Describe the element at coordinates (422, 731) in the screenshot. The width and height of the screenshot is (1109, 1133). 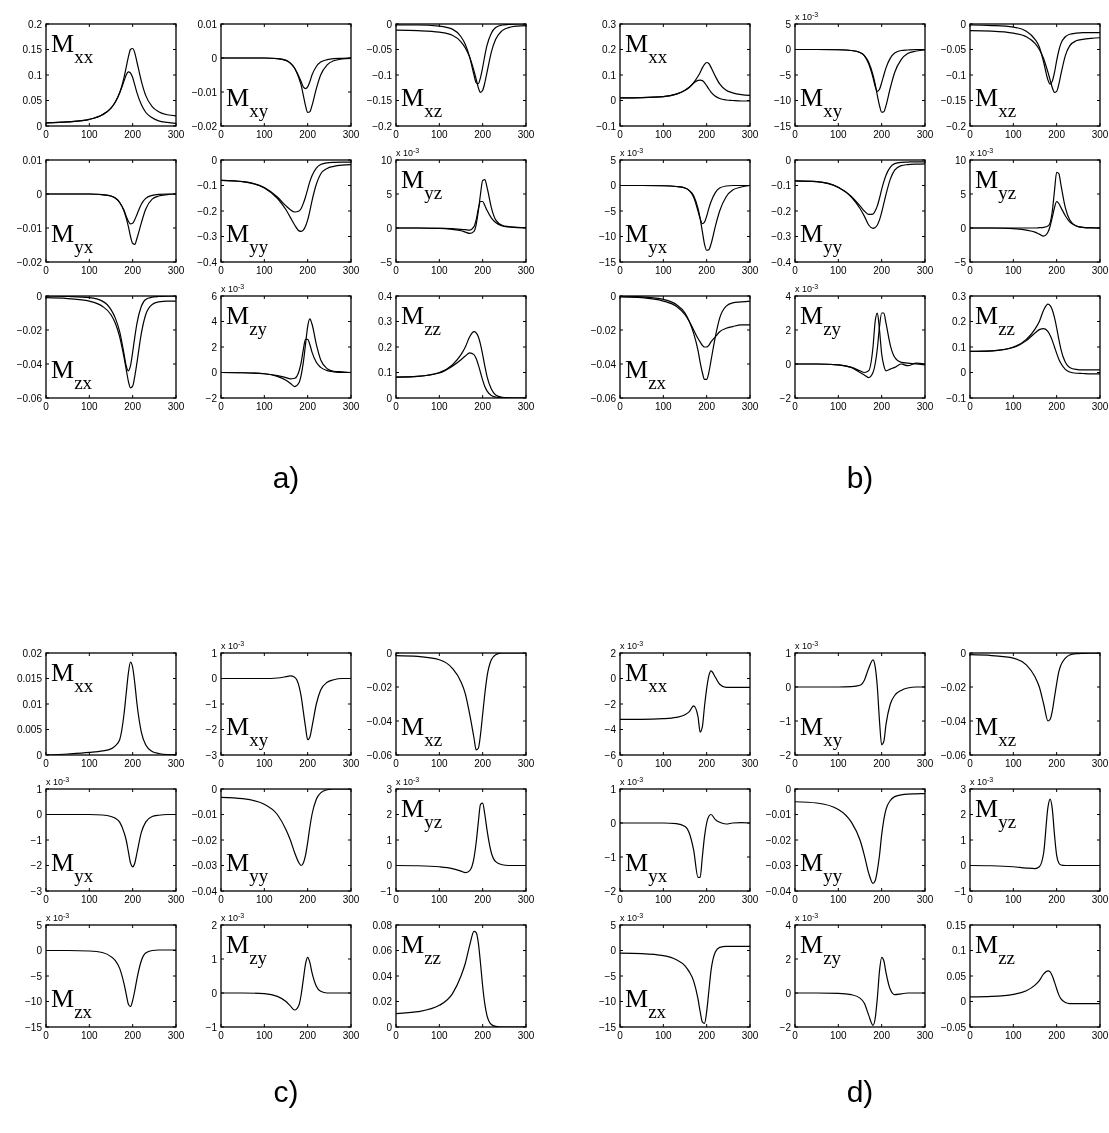
I see `text: M$_{xz}$` at that location.